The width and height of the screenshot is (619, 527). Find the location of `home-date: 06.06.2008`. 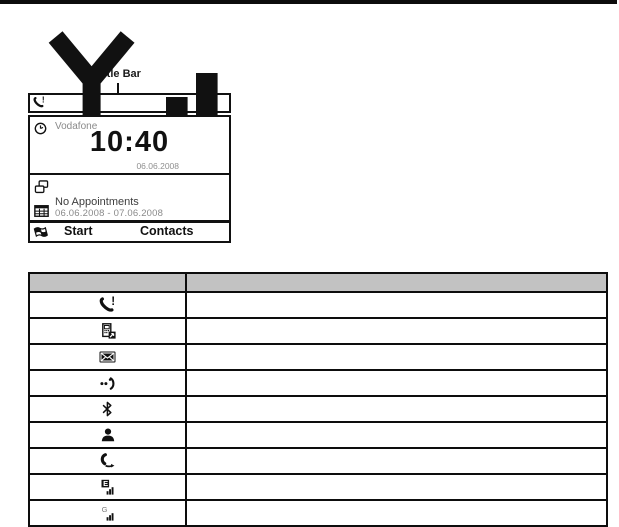

home-date: 06.06.2008 is located at coordinates (157, 166).